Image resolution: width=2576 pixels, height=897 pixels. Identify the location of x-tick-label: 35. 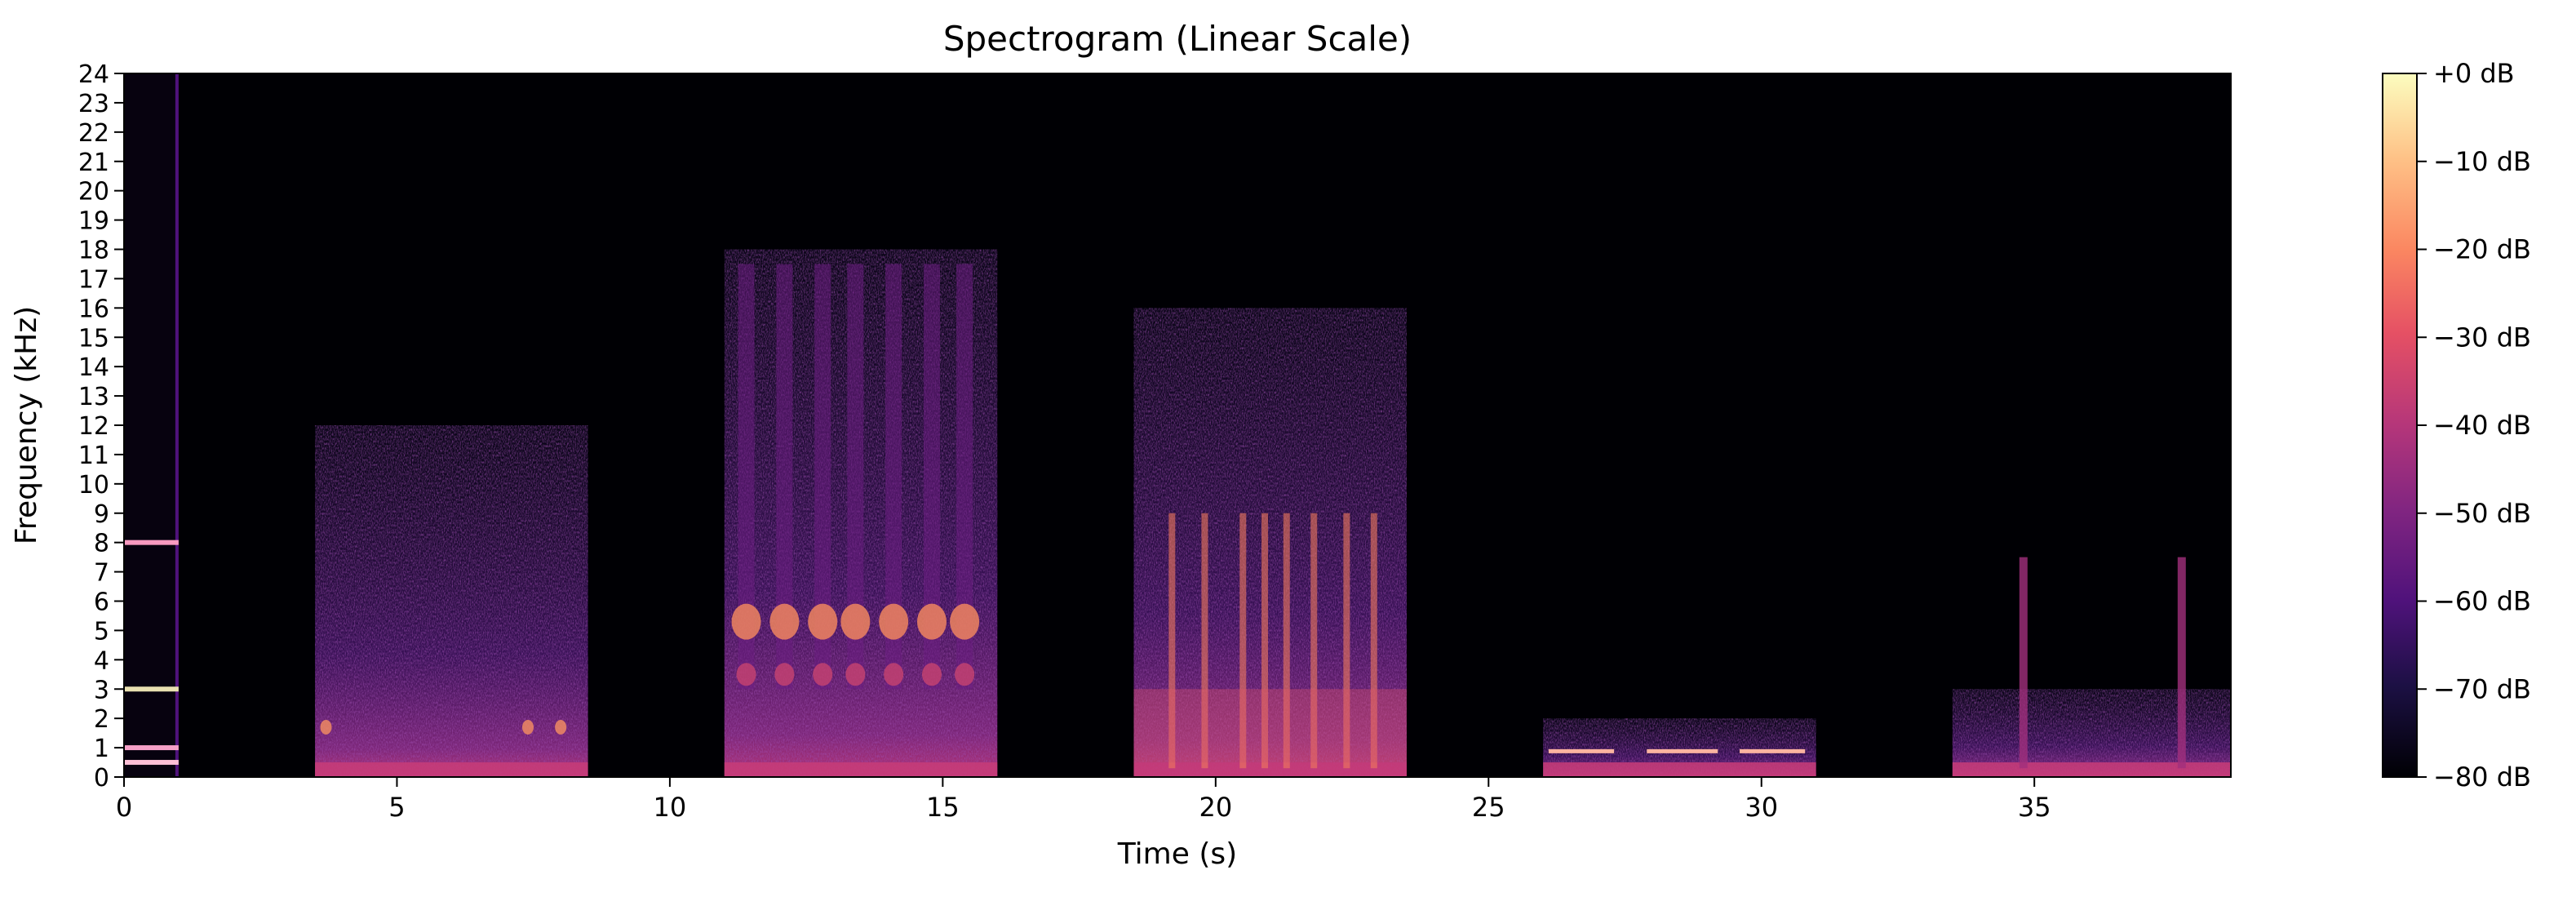
(2035, 807).